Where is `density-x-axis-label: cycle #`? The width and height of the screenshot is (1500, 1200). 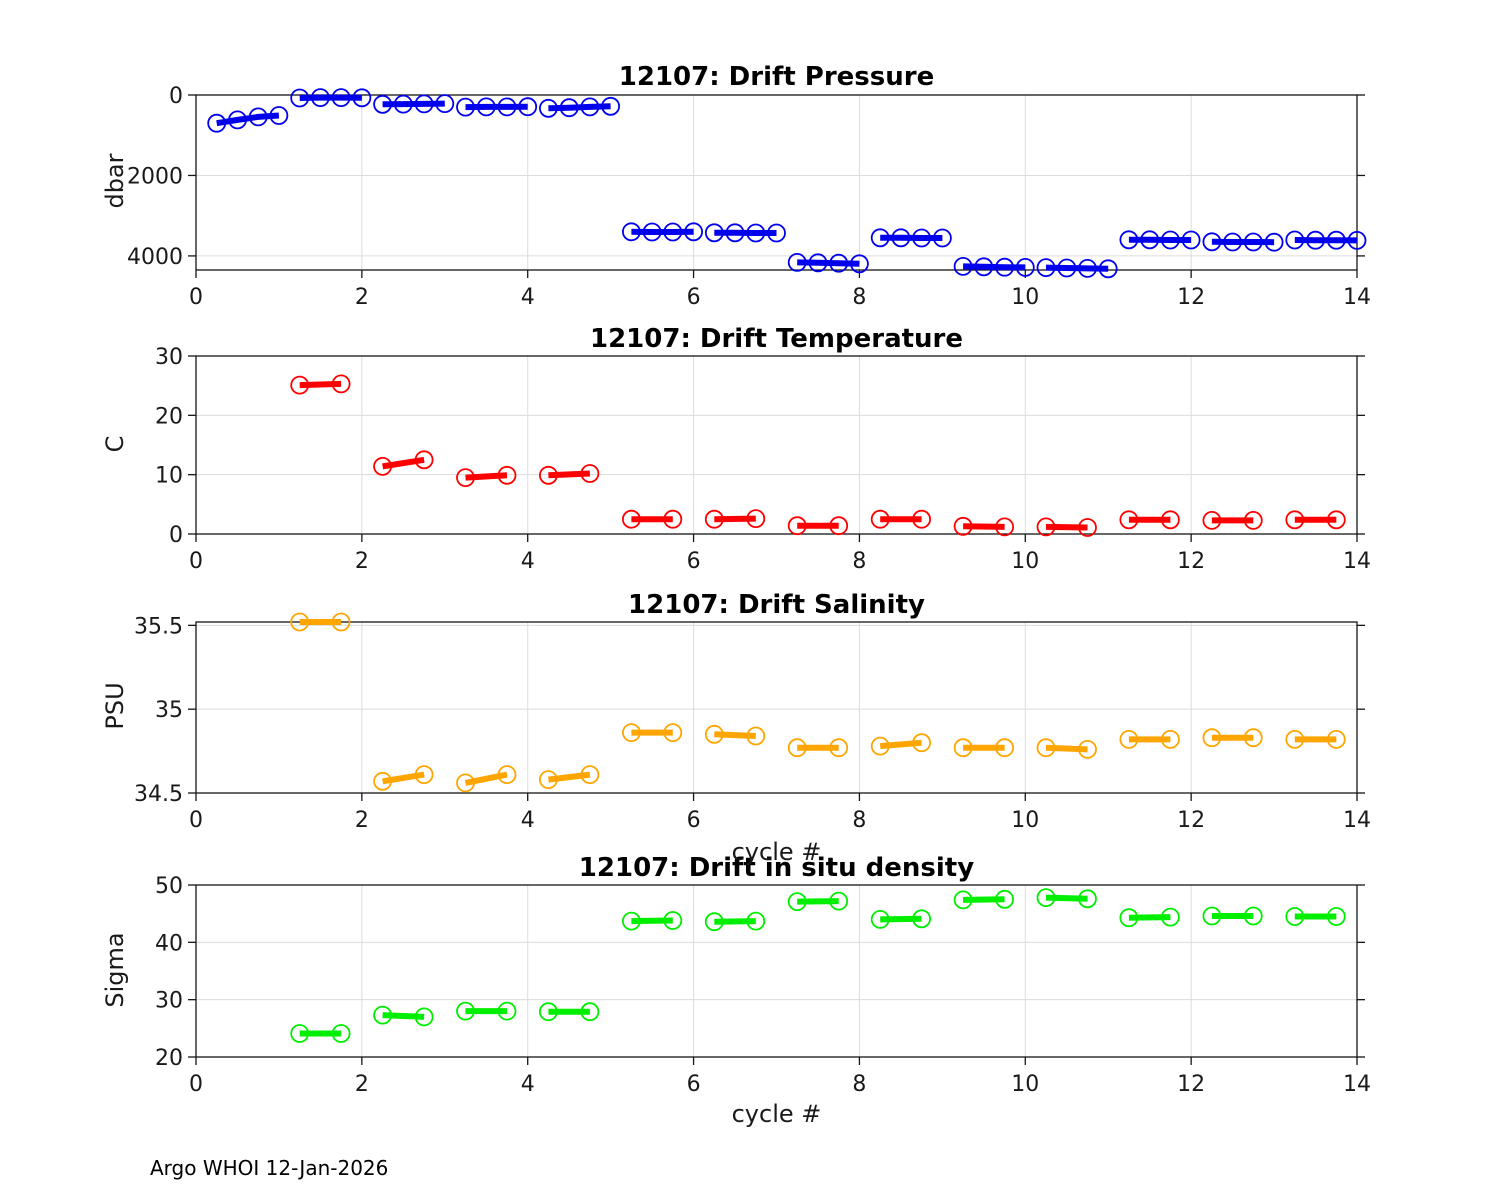
density-x-axis-label: cycle # is located at coordinates (776, 1114).